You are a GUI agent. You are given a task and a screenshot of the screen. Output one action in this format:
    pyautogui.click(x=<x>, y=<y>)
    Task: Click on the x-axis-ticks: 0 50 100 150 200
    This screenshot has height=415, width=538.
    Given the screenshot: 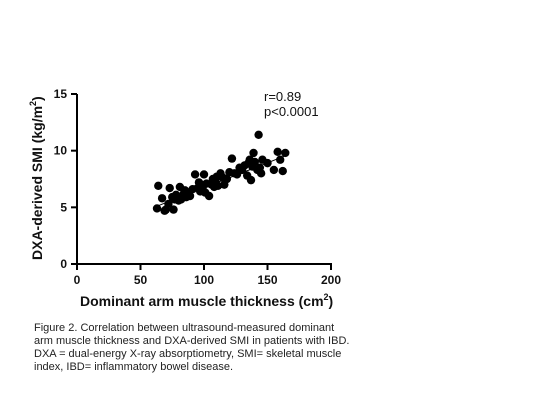 What is the action you would take?
    pyautogui.click(x=207, y=275)
    